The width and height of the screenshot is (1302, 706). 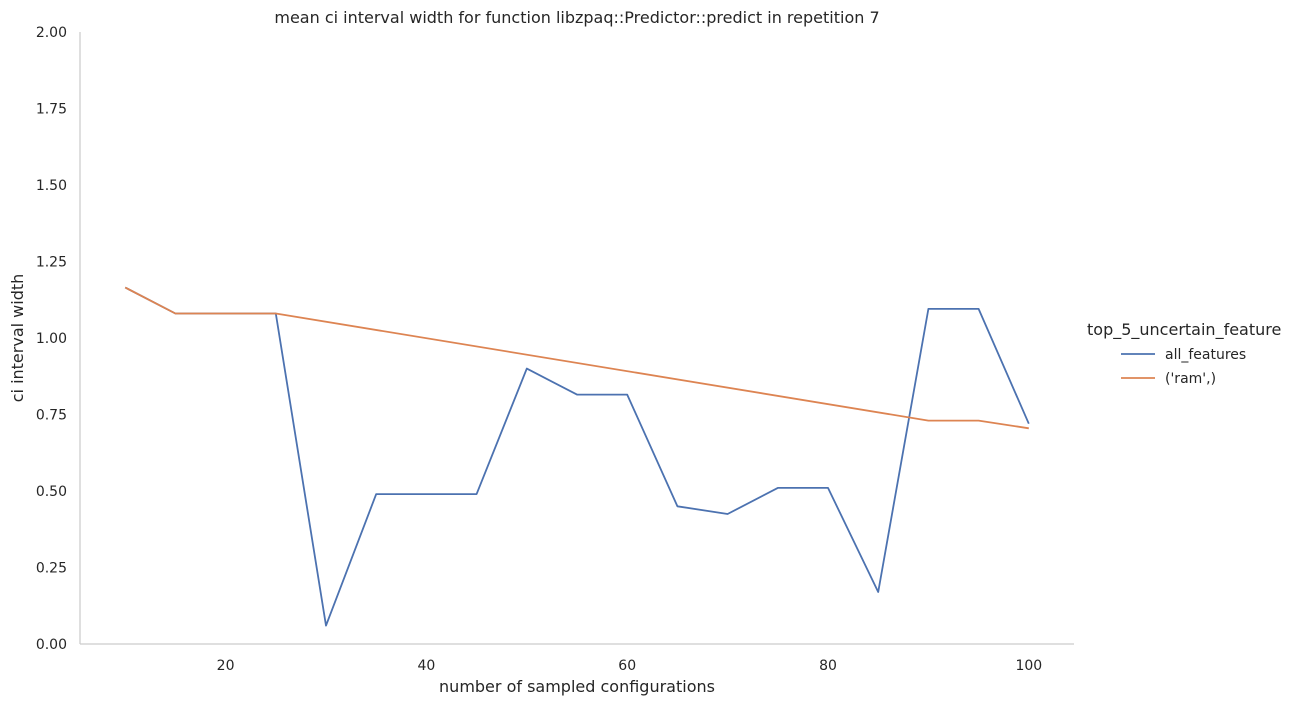 I want to click on y-tick-labels: 0.00 0.25 0.50 0.75 1.00 1.25 1.50 1.75 2.00, so click(x=51, y=339).